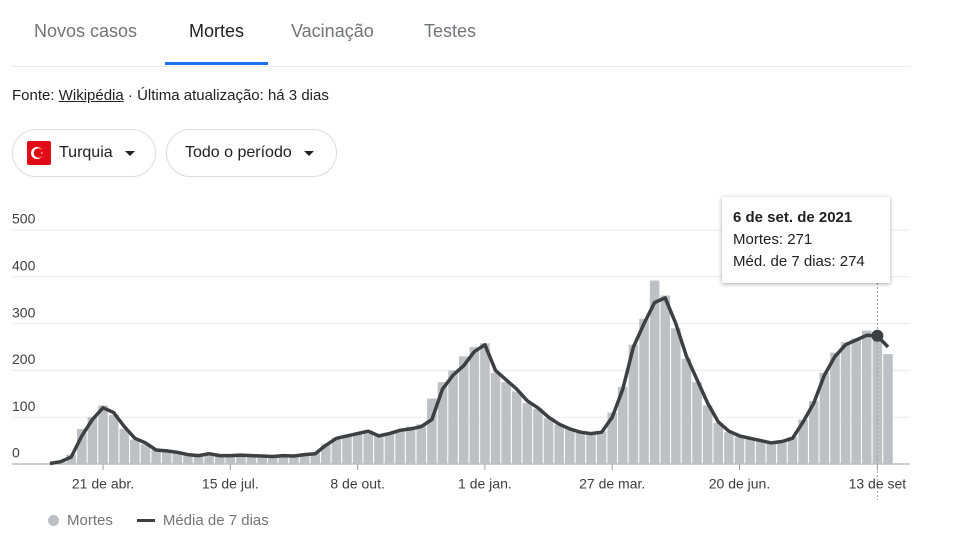 The image size is (970, 549). What do you see at coordinates (784, 261) in the screenshot?
I see `tooltip-label: Méd. de 7 dias:` at bounding box center [784, 261].